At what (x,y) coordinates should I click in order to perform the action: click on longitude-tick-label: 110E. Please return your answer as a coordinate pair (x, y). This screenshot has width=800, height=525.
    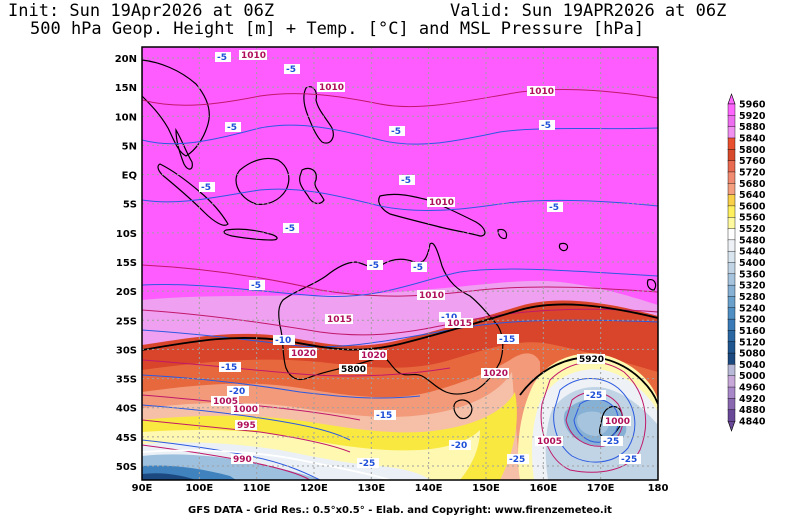
    Looking at the image, I should click on (257, 488).